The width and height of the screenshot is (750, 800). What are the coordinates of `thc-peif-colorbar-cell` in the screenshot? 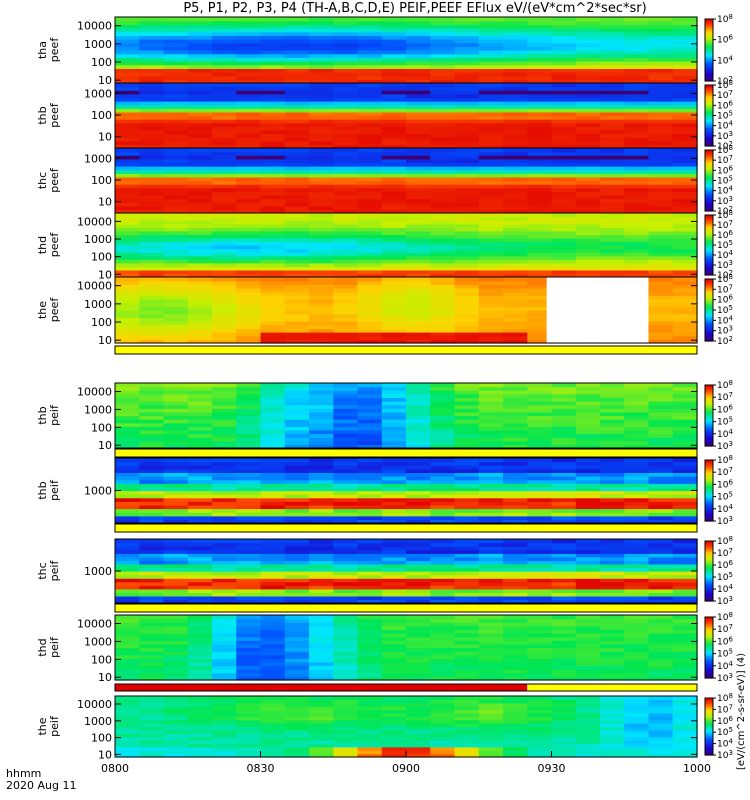 It's located at (709, 566).